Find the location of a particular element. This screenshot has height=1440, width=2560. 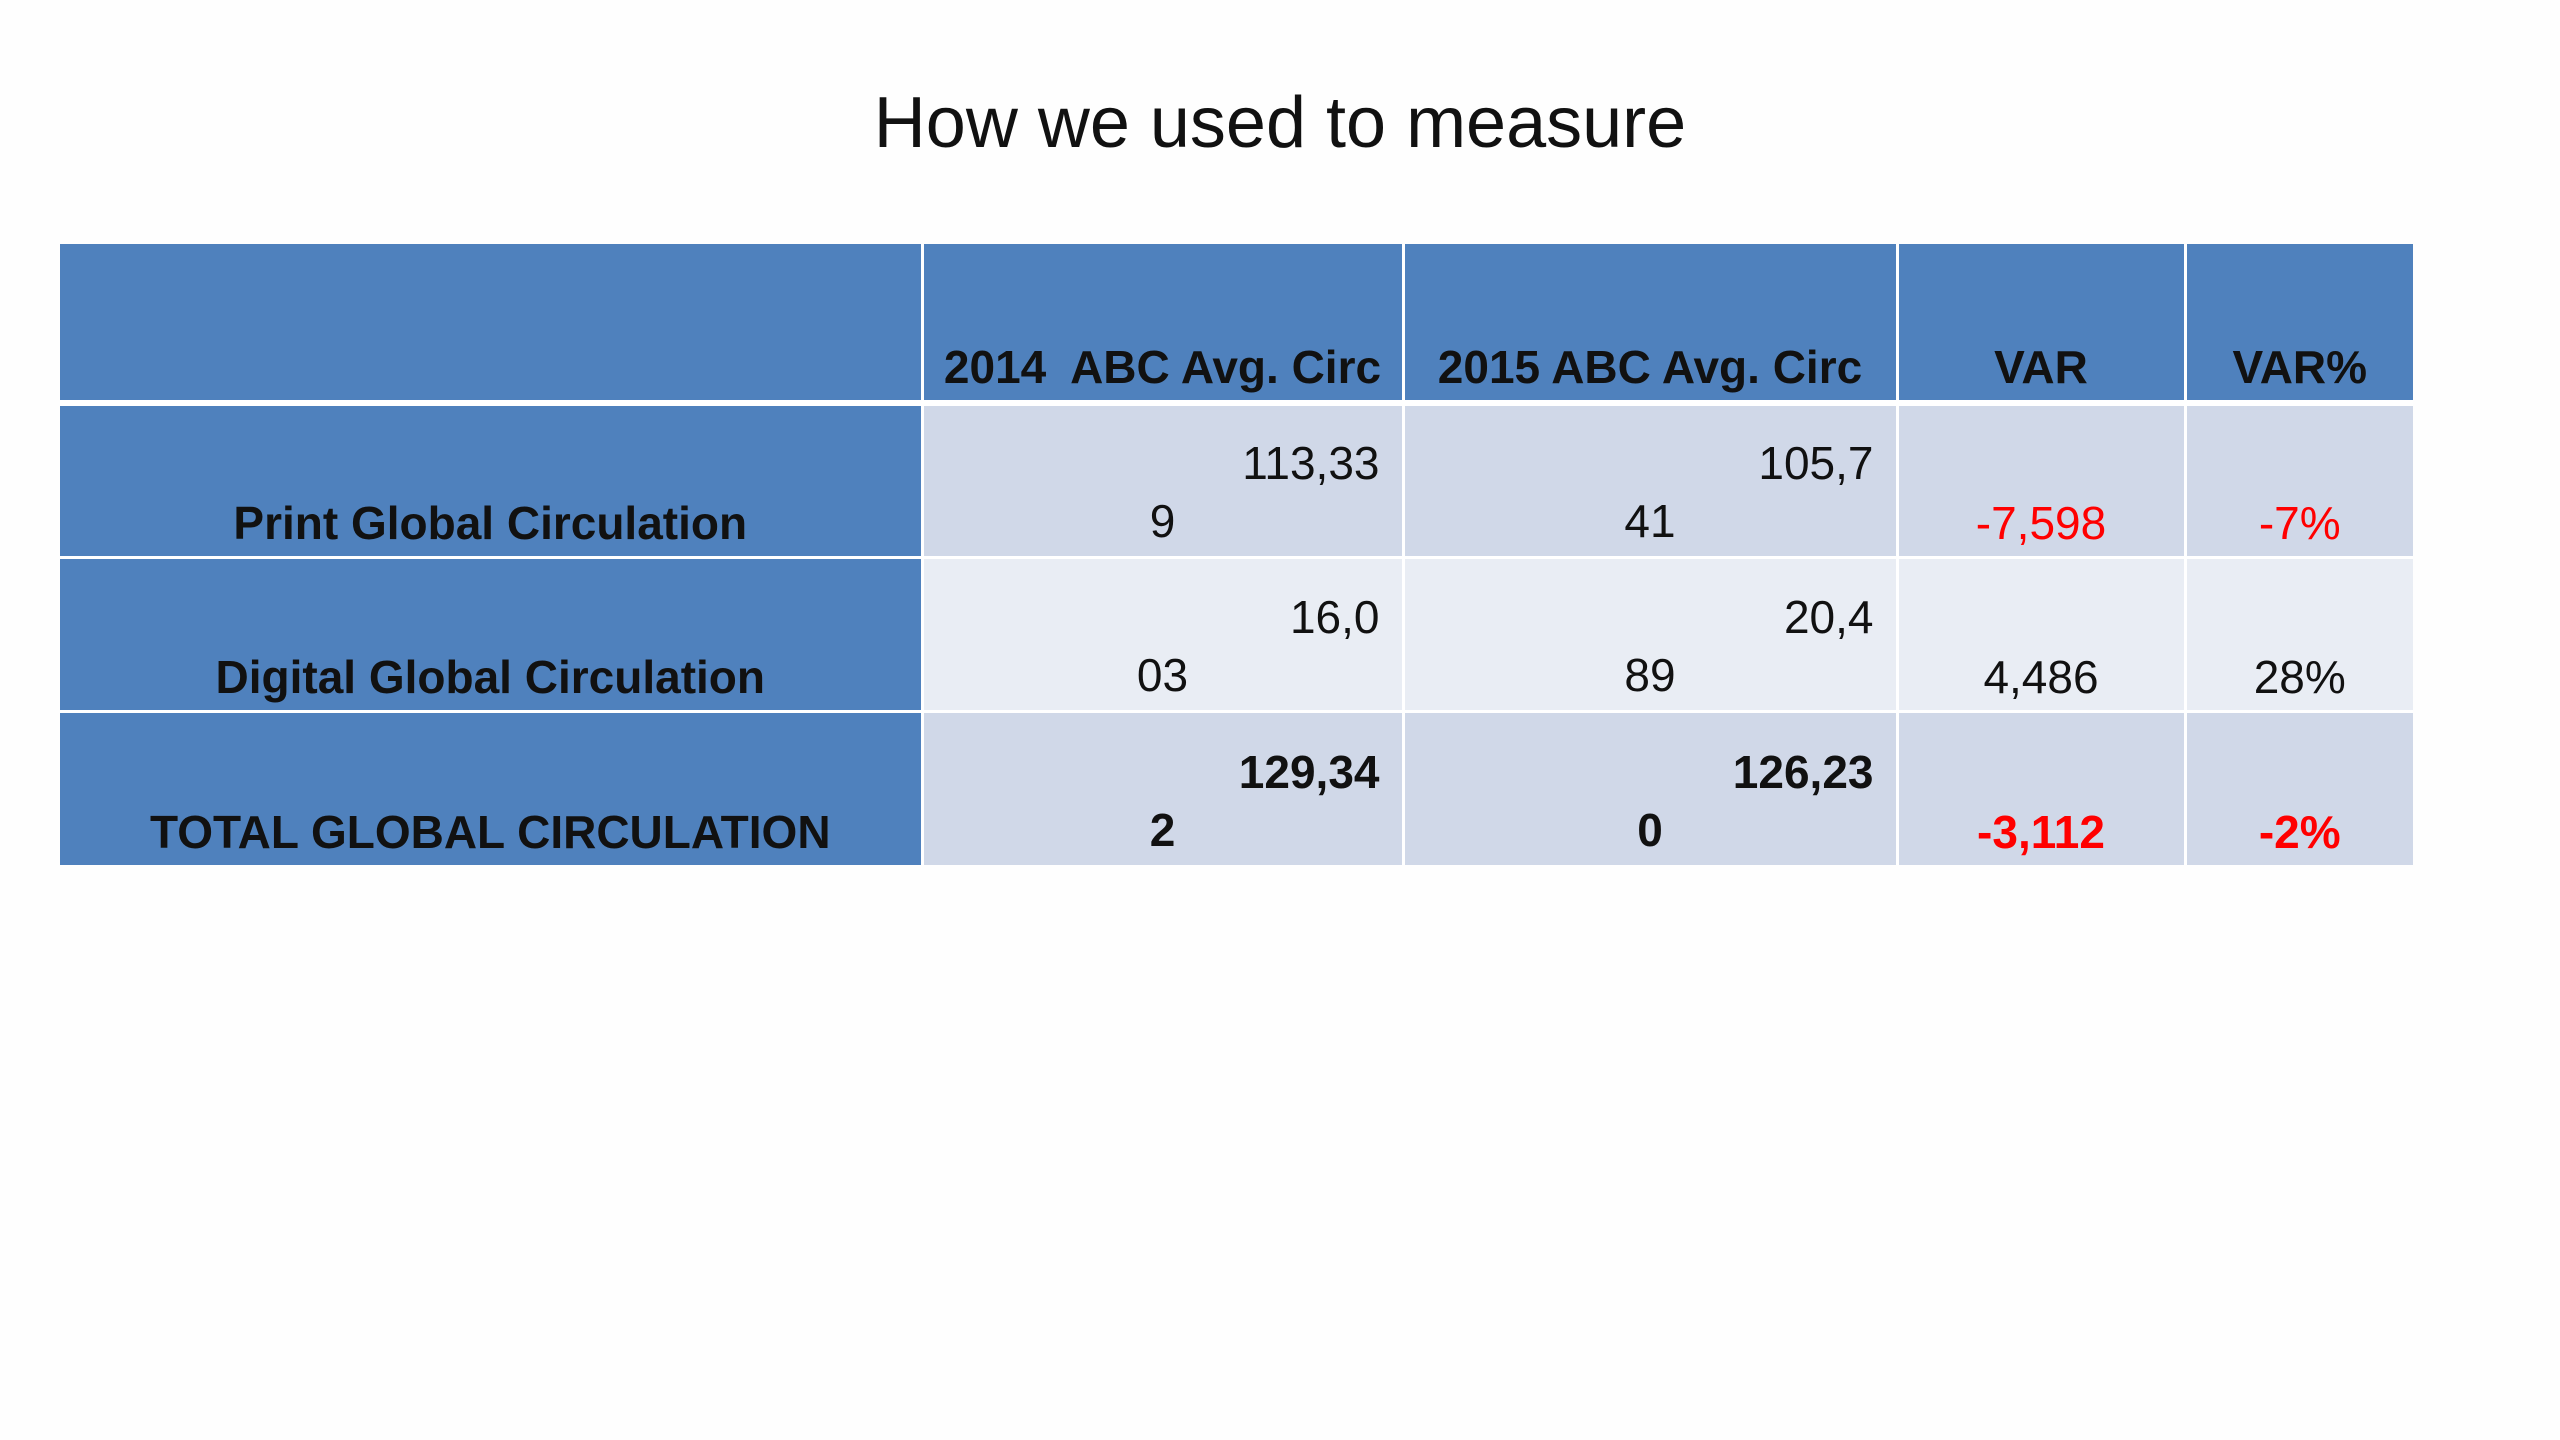

cell-print-var: -7,598 is located at coordinates (2042, 481).